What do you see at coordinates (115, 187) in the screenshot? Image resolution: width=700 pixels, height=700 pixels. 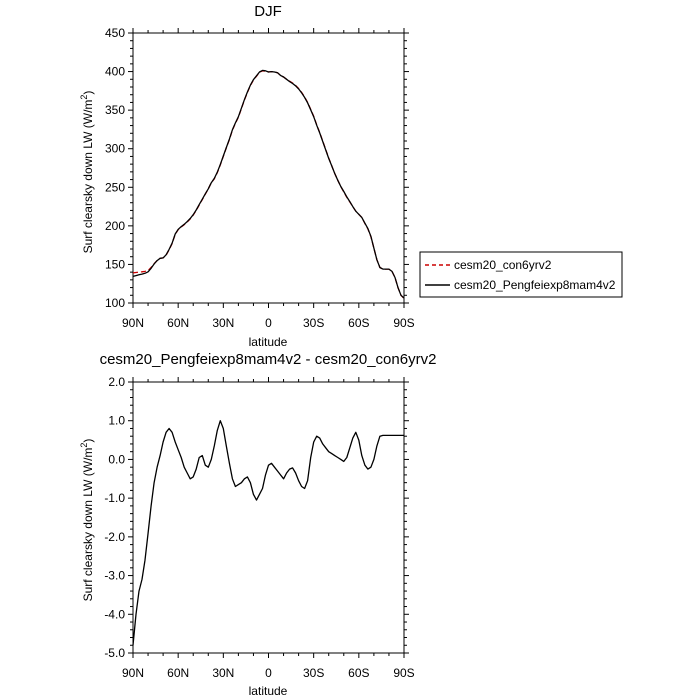 I see `top-y-tick-label: 250` at bounding box center [115, 187].